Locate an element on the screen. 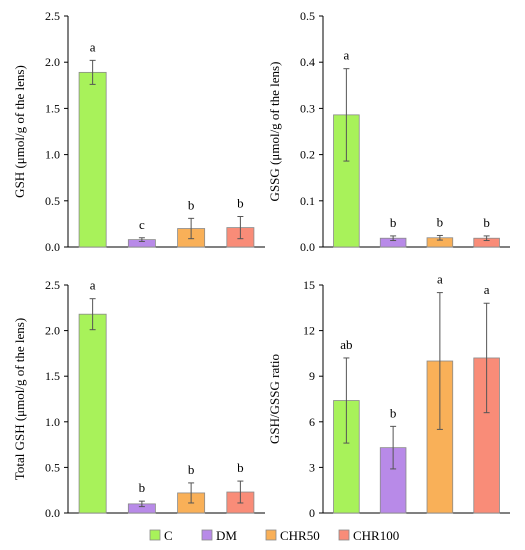 The width and height of the screenshot is (525, 550). legend-item-c: C is located at coordinates (161, 535).